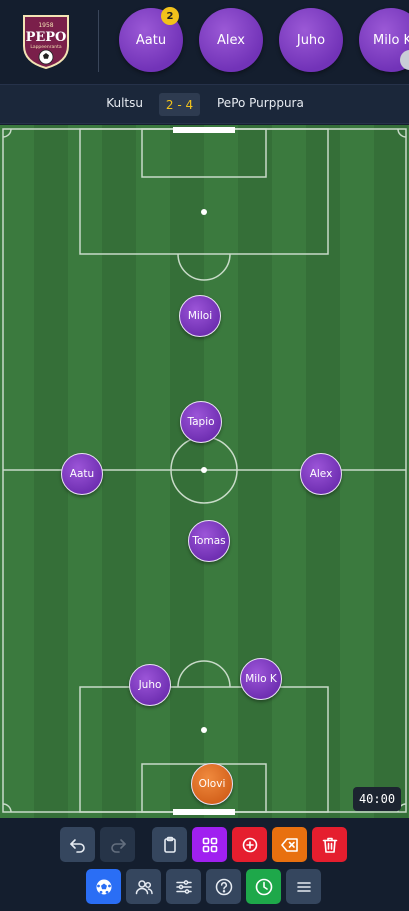 The image size is (409, 911). I want to click on menu-button, so click(303, 886).